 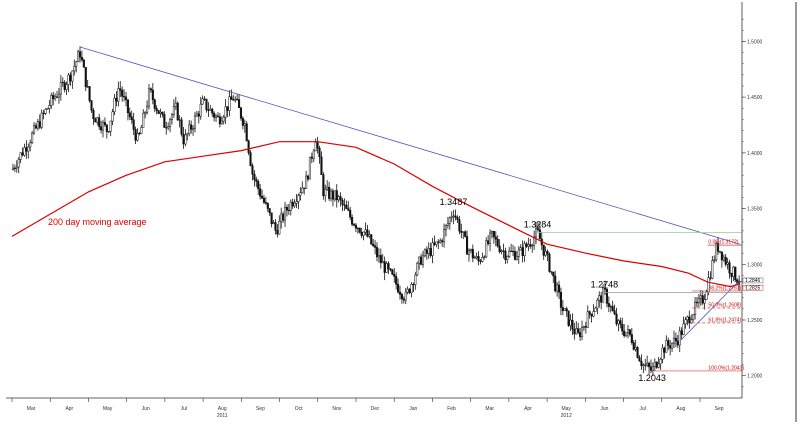 What do you see at coordinates (260, 409) in the screenshot?
I see `x-tick-label: Sep` at bounding box center [260, 409].